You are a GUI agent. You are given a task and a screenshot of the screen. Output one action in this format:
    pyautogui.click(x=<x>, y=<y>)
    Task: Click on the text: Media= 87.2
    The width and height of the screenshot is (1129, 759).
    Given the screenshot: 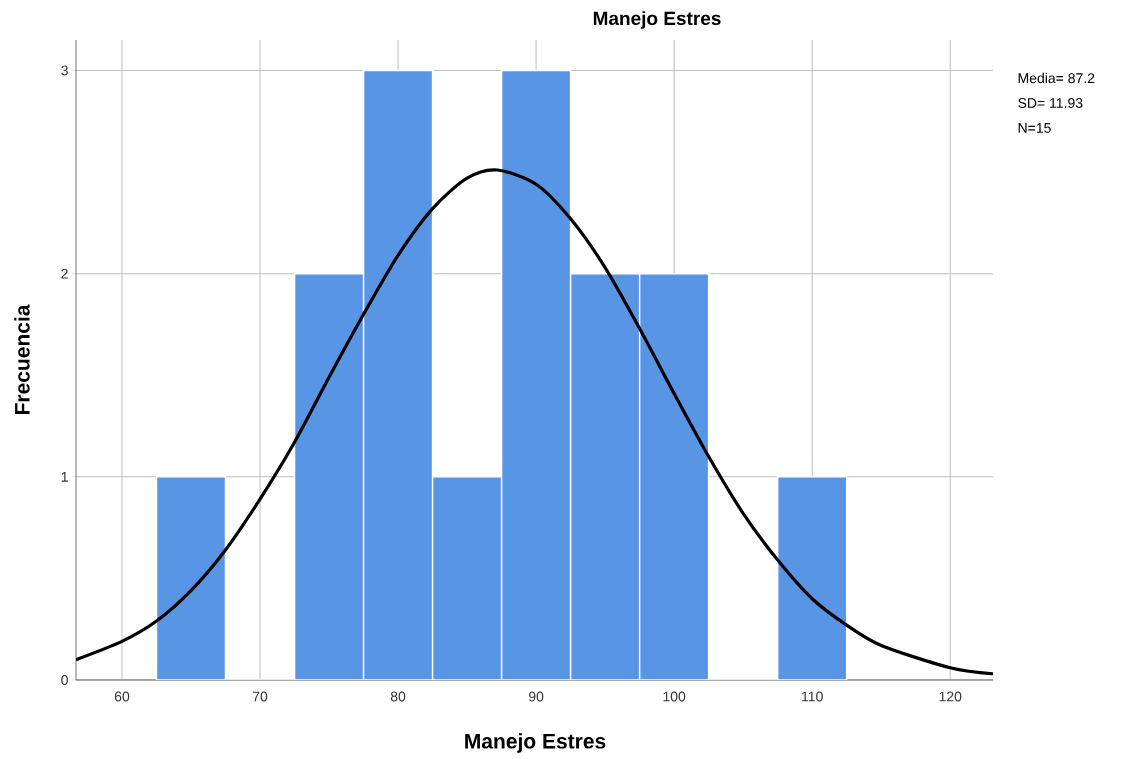 What is the action you would take?
    pyautogui.click(x=1056, y=78)
    